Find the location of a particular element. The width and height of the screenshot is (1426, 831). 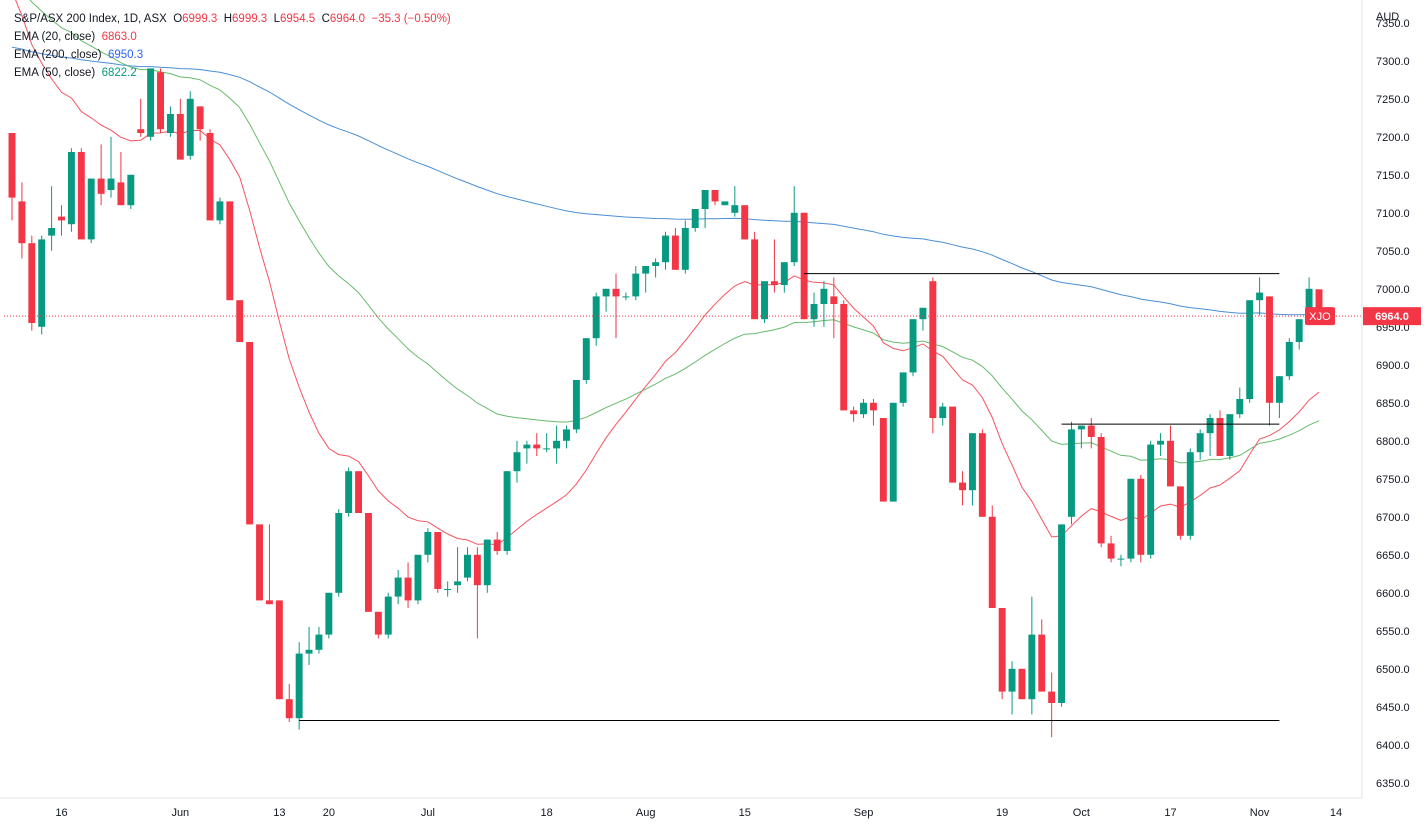

open-value: 6999.3 is located at coordinates (200, 19).